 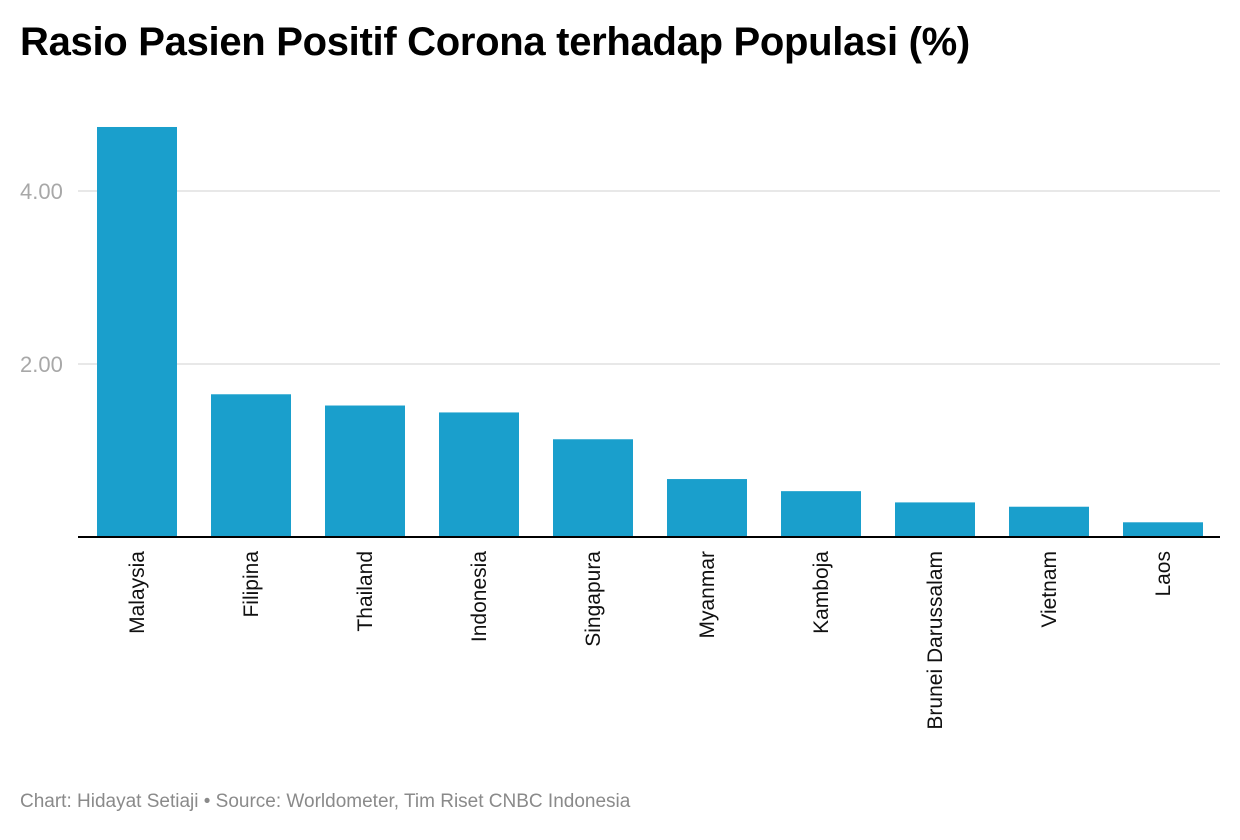 What do you see at coordinates (935, 640) in the screenshot?
I see `x-tick-label: Brunei Darussalam` at bounding box center [935, 640].